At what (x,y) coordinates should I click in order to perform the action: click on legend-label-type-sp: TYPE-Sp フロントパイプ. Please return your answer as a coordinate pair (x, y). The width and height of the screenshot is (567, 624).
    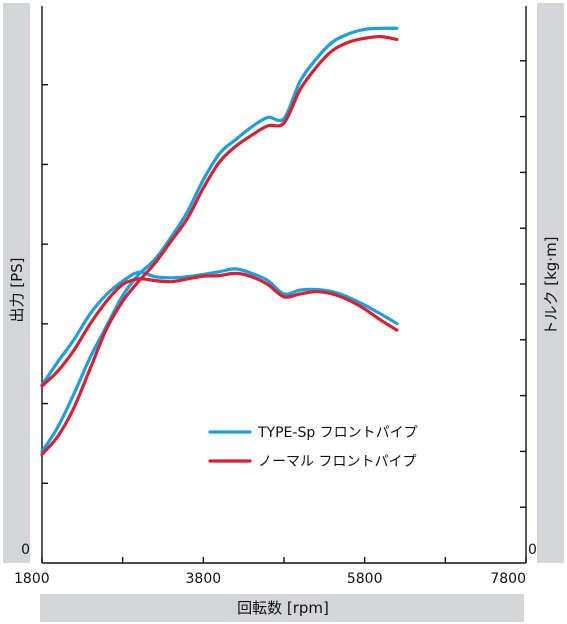
    Looking at the image, I should click on (337, 433).